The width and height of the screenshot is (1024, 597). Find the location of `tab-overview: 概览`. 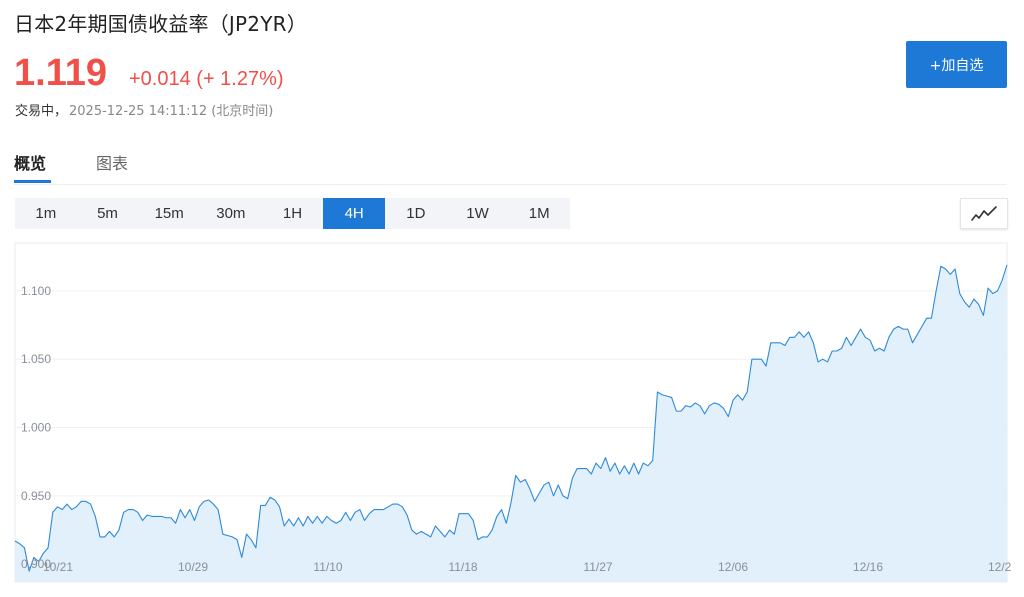

tab-overview: 概览 is located at coordinates (30, 163).